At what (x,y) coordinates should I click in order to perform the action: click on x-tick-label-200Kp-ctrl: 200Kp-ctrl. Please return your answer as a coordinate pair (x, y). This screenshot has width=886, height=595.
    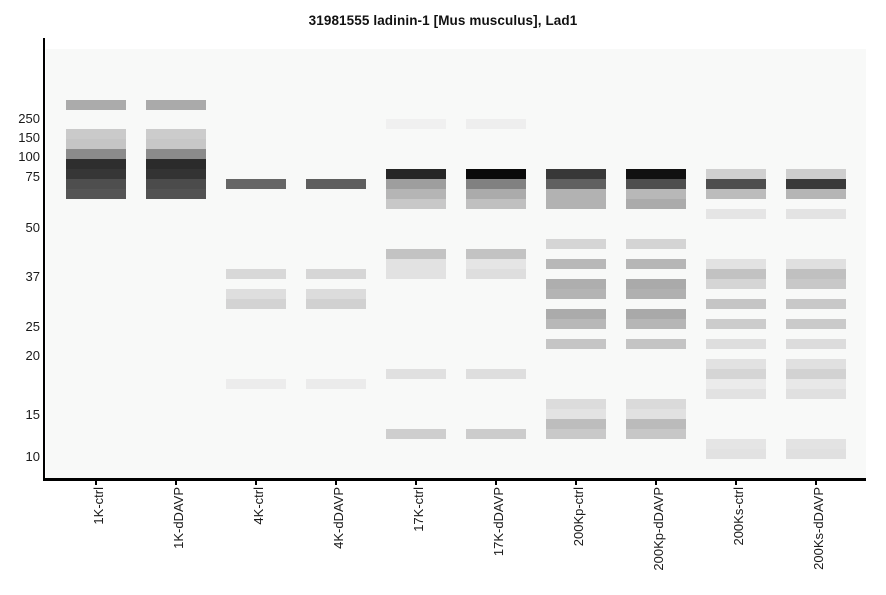
    Looking at the image, I should click on (578, 517).